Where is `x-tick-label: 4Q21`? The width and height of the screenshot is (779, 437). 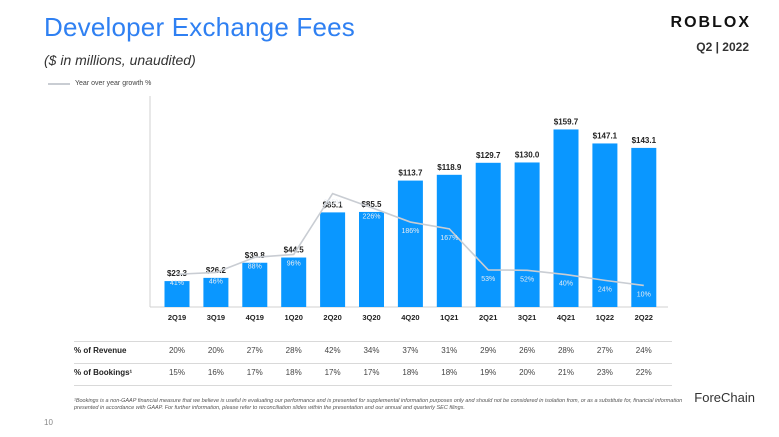 x-tick-label: 4Q21 is located at coordinates (566, 317).